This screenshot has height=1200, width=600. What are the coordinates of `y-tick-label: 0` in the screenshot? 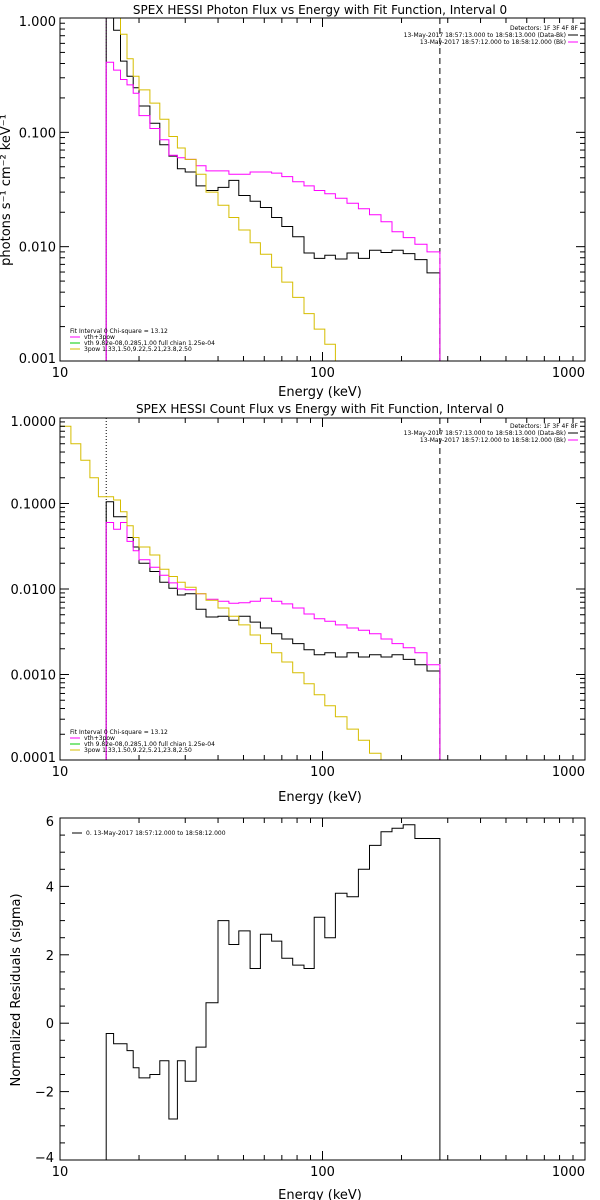 It's located at (50, 1024).